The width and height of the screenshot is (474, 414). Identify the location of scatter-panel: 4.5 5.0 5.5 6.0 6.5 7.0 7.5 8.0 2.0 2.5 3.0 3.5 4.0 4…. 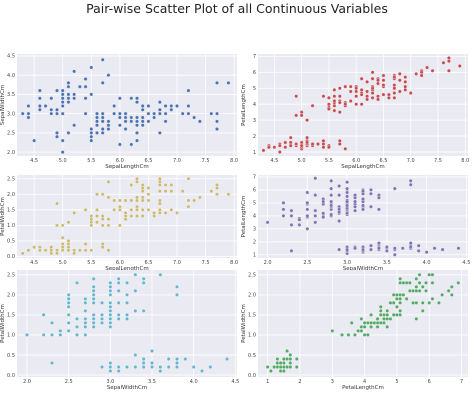
(119, 112).